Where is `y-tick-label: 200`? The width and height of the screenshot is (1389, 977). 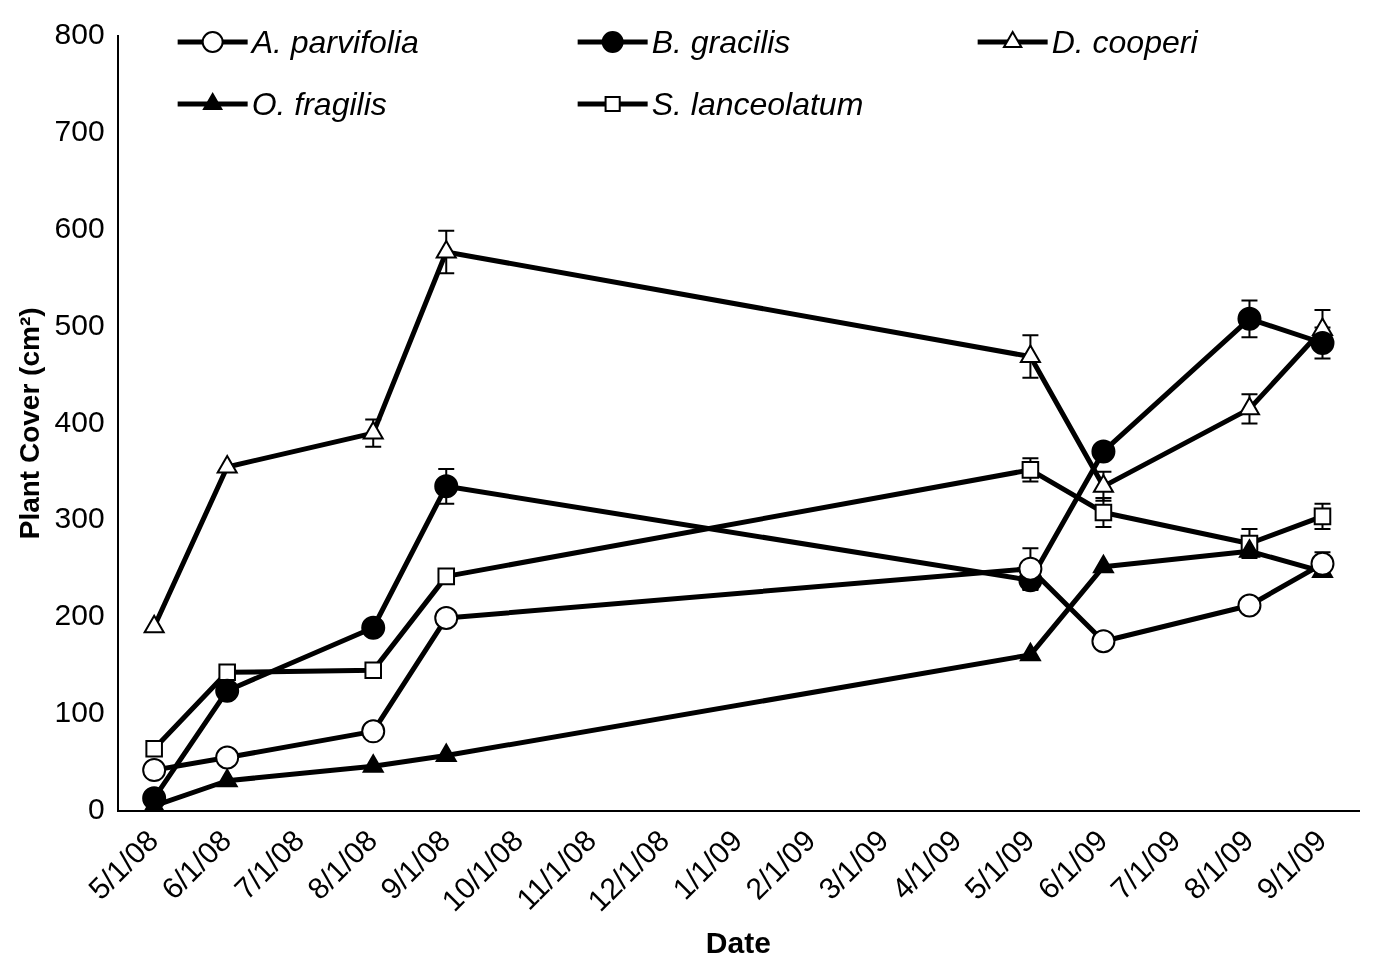
y-tick-label: 200 is located at coordinates (79, 615).